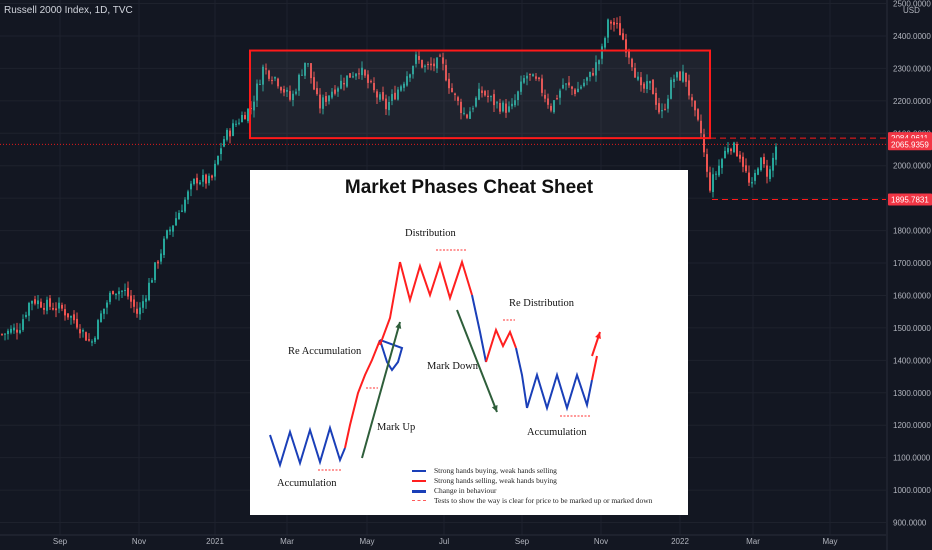 The width and height of the screenshot is (932, 550). Describe the element at coordinates (215, 541) in the screenshot. I see `time-tick-label: 2021` at that location.